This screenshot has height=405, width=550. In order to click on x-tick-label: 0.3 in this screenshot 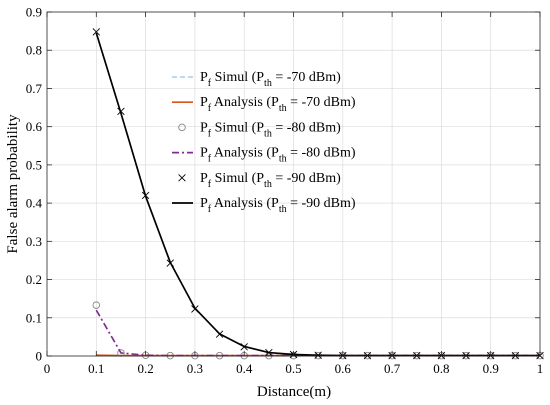, I will do `click(195, 368)`.